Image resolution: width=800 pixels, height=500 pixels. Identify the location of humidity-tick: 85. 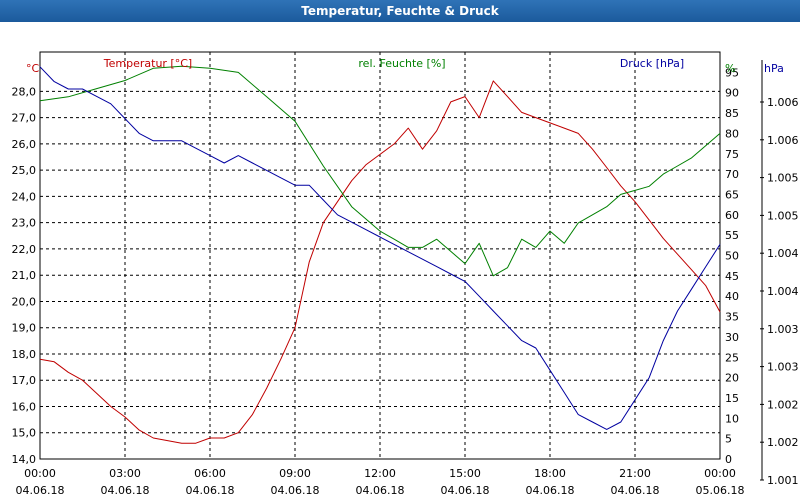
(732, 113).